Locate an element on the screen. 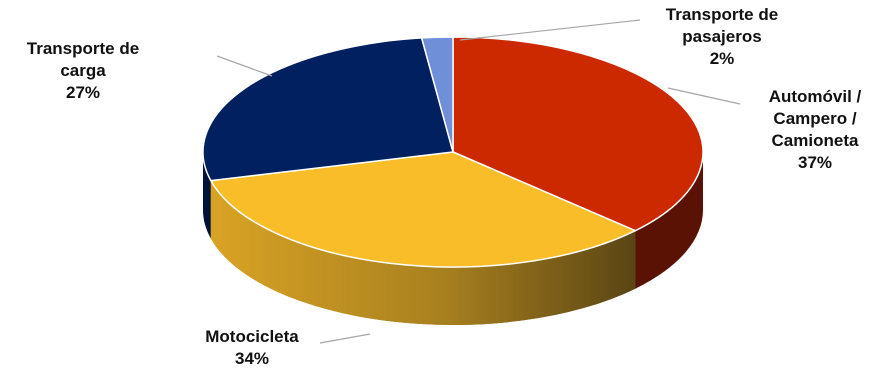 The image size is (877, 375). slice-percent-label: 2% is located at coordinates (722, 58).